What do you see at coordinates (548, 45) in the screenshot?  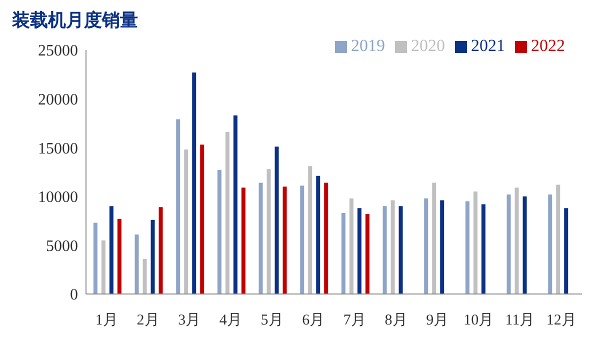 I see `legend-label: 2022` at bounding box center [548, 45].